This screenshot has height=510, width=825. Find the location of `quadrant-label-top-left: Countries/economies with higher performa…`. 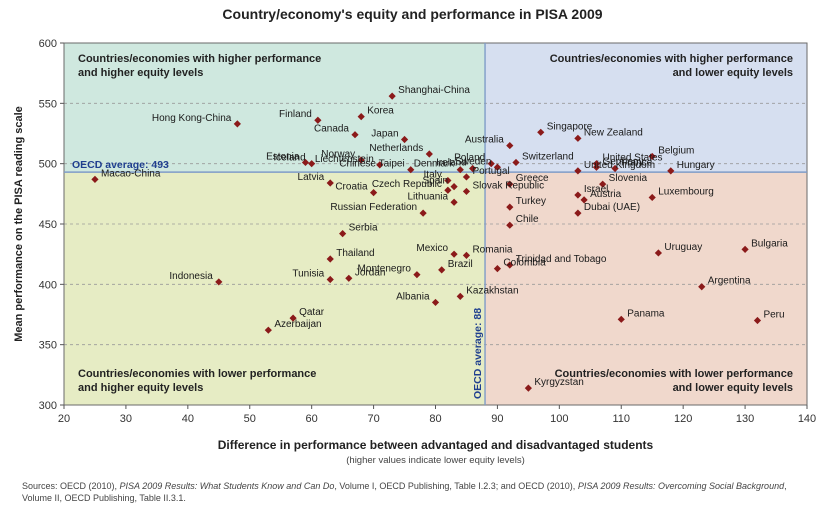

quadrant-label-top-left: Countries/economies with higher performa… is located at coordinates (199, 66).